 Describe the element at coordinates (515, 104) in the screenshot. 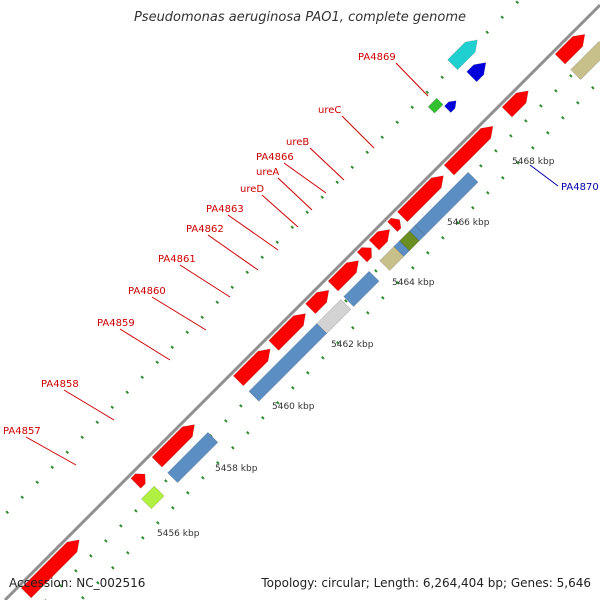

I see `cds-pa4869` at that location.